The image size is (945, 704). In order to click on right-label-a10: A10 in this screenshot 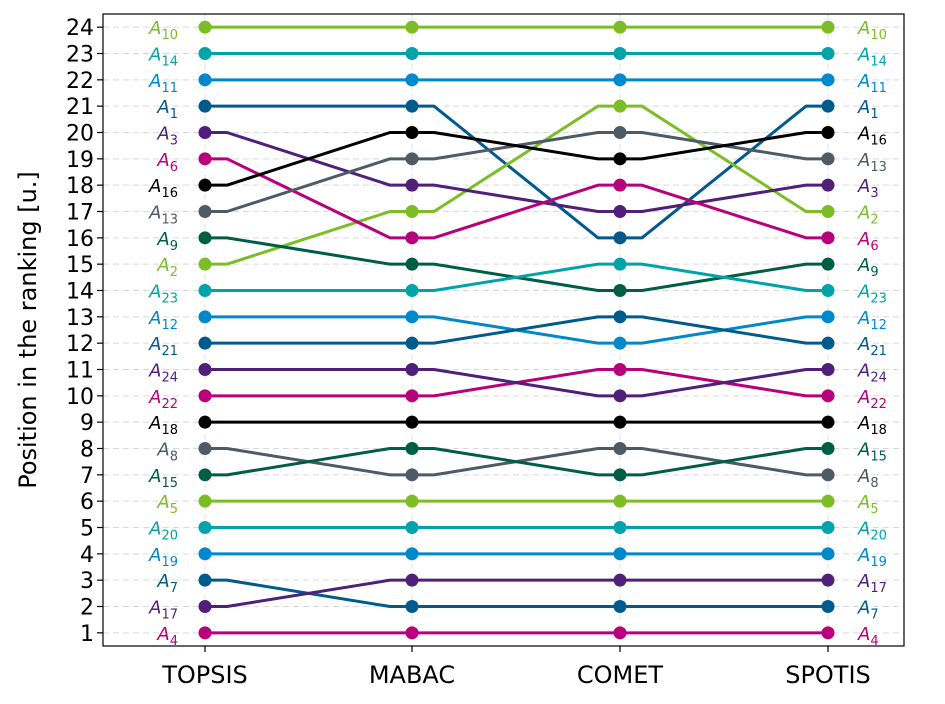, I will do `click(872, 30)`.